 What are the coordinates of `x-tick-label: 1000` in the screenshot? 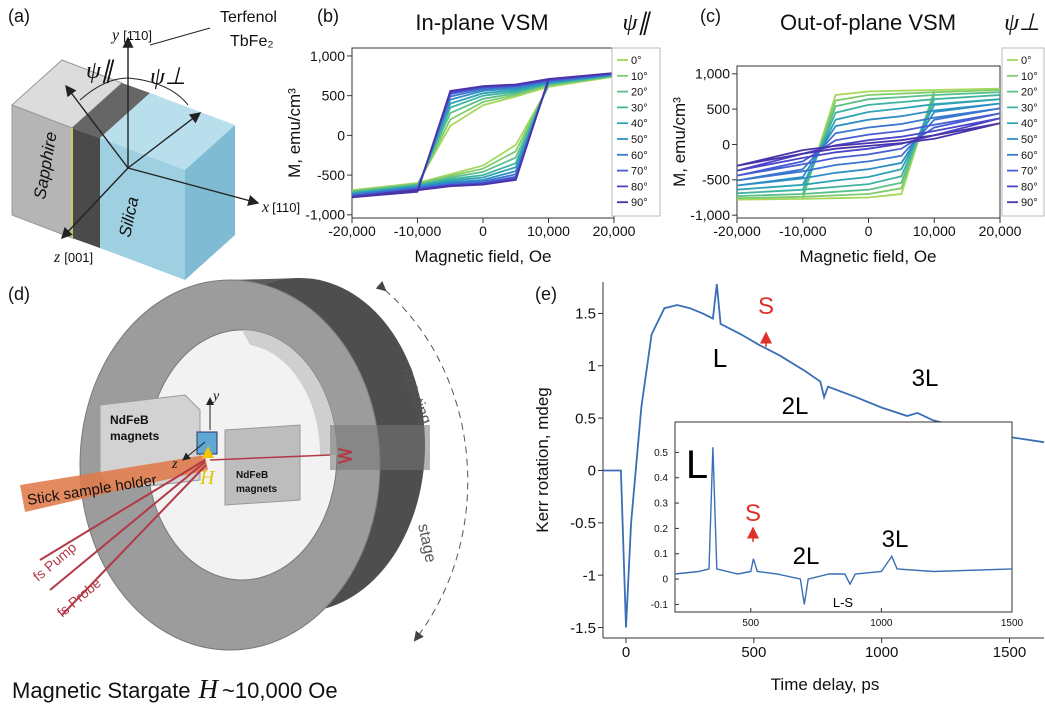 It's located at (881, 623).